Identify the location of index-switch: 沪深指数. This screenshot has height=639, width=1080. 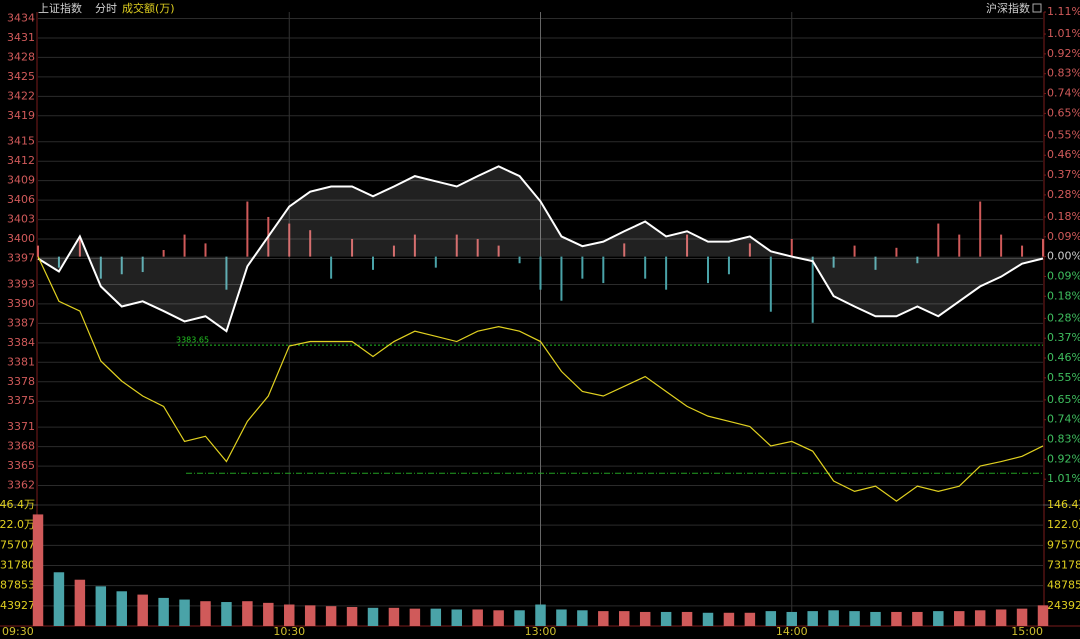
(1008, 8).